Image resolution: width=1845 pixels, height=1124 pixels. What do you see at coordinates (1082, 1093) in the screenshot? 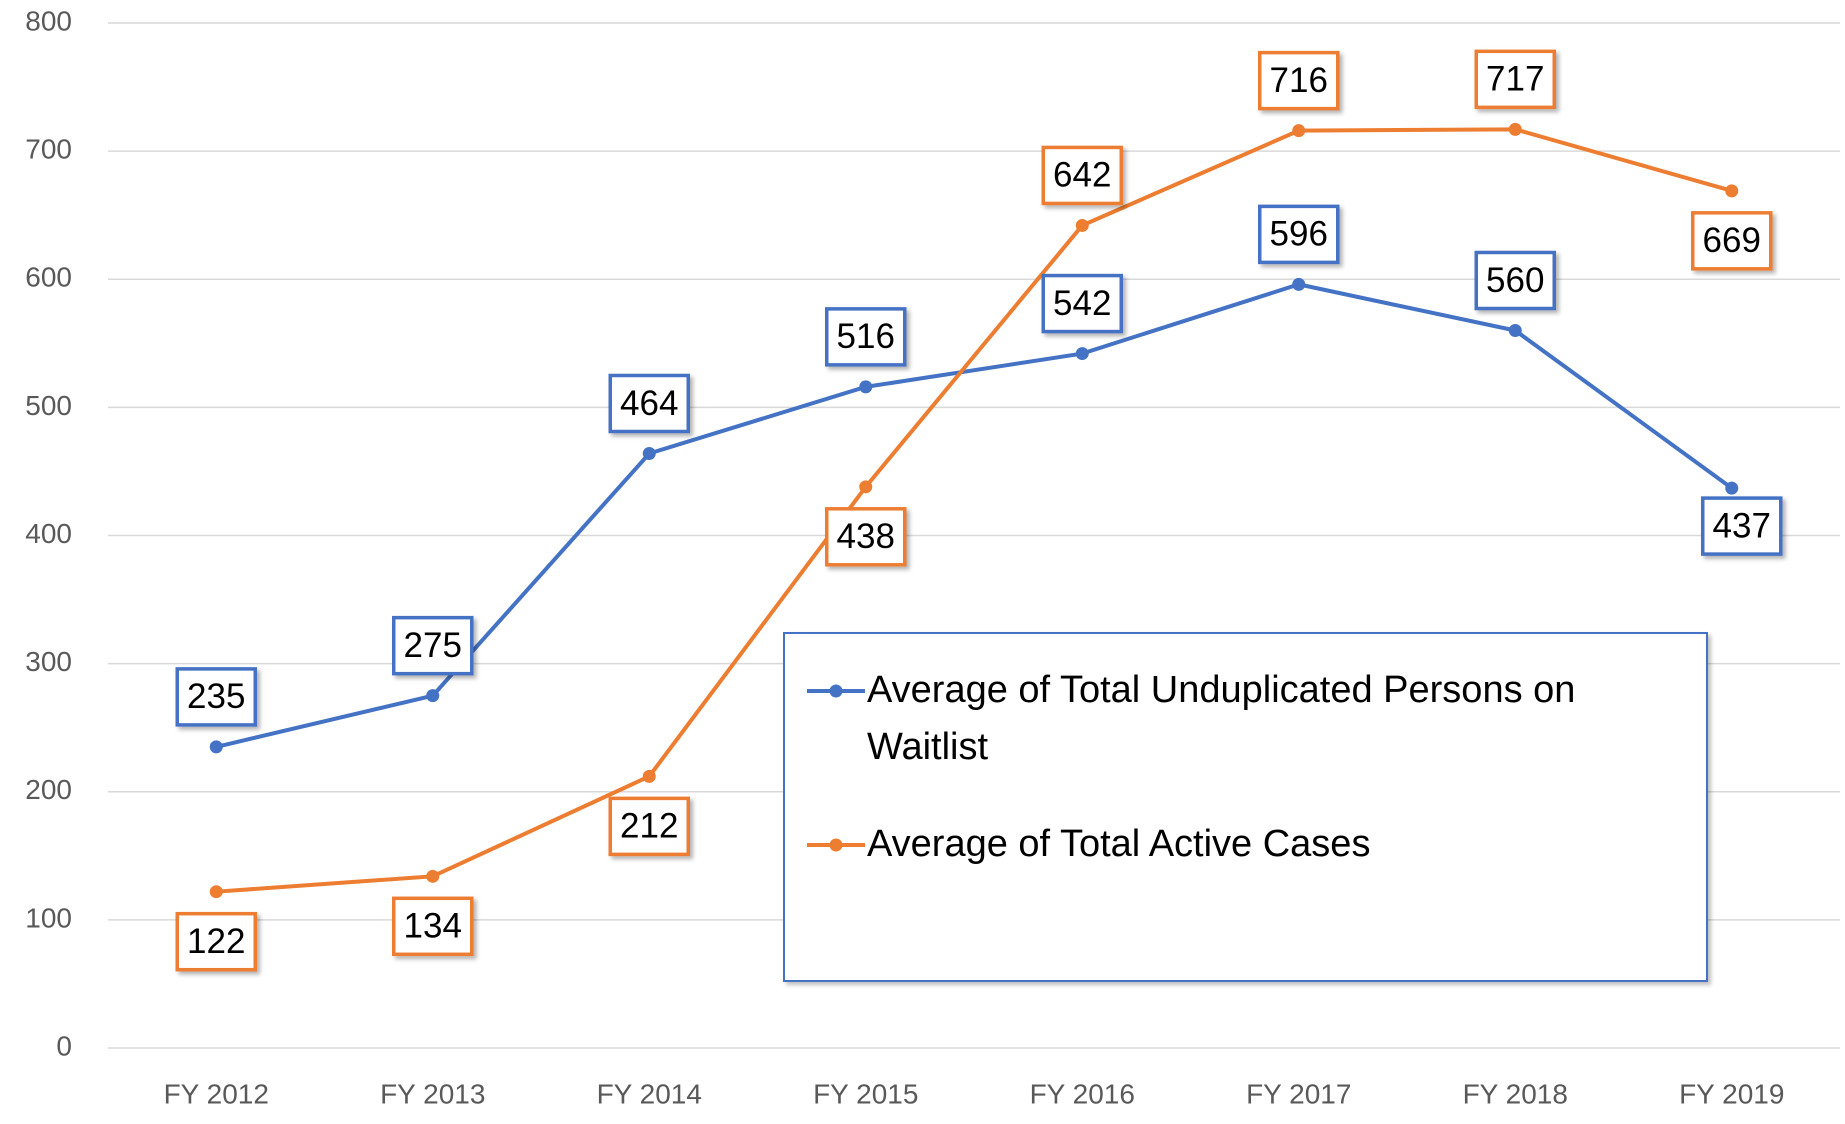
I see `x-tick-label: FY 2016` at bounding box center [1082, 1093].